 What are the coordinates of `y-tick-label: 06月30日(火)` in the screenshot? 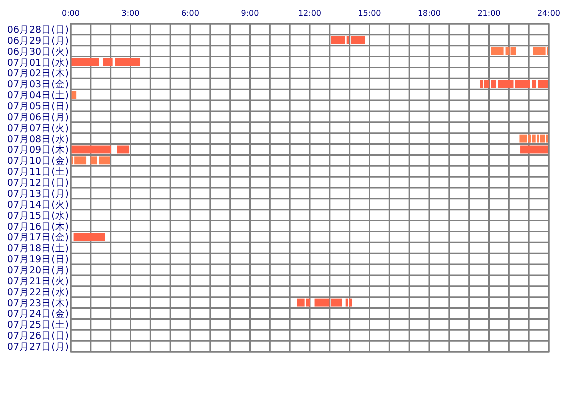 It's located at (38, 52).